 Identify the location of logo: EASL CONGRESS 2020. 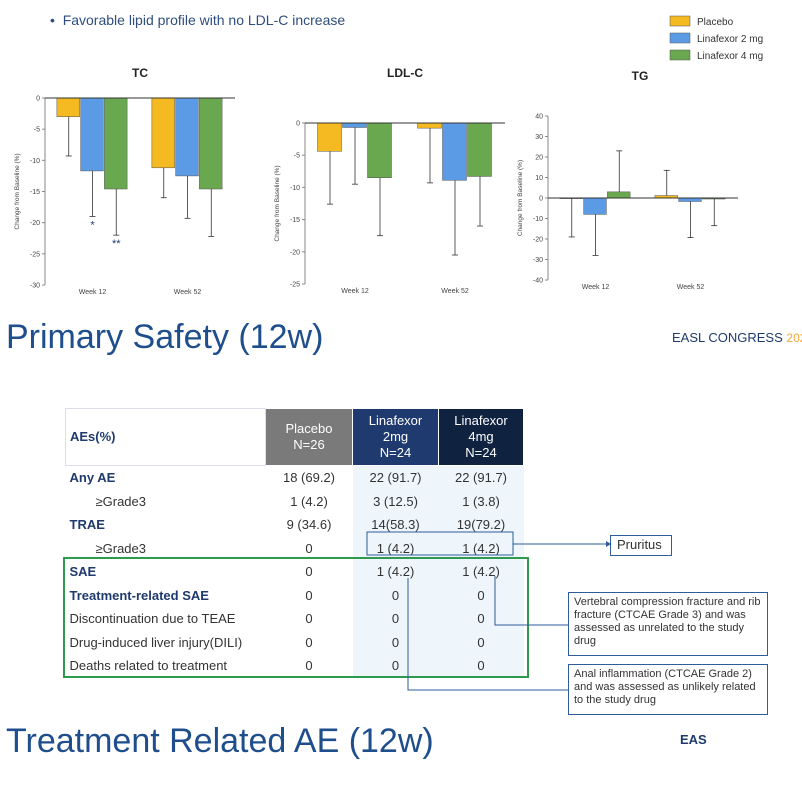
(737, 337).